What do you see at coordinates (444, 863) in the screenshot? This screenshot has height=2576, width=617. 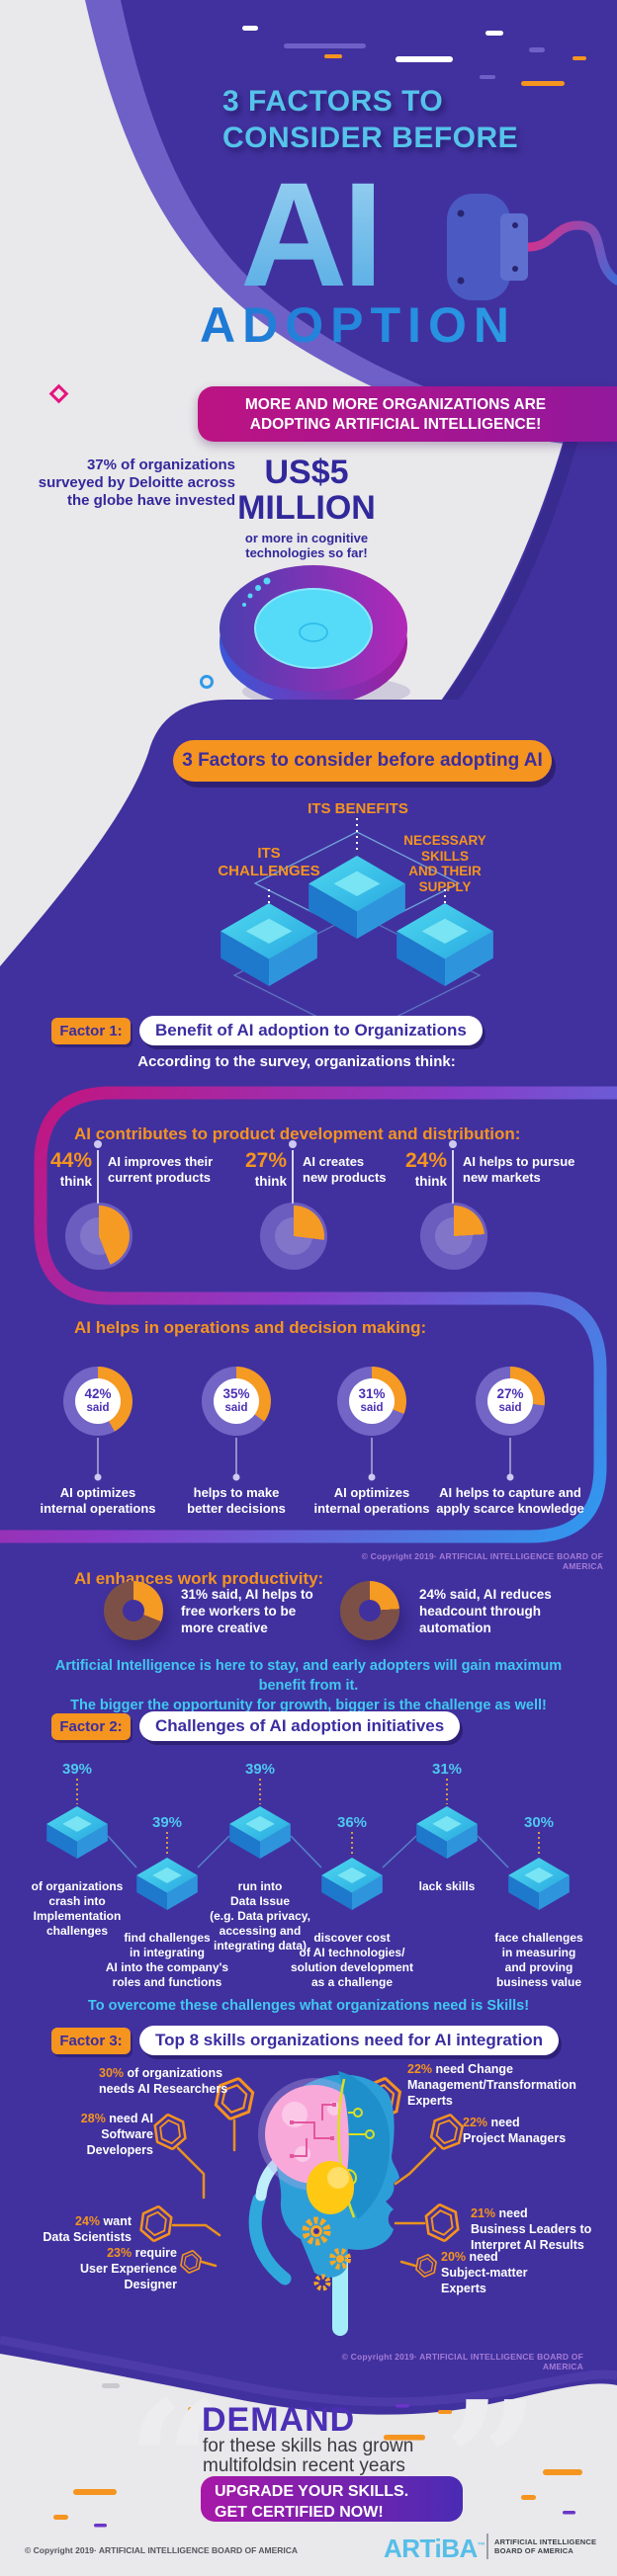 I see `label-necessary-skills: NECESSARY SKILLS AND THEIR SUPPLY` at bounding box center [444, 863].